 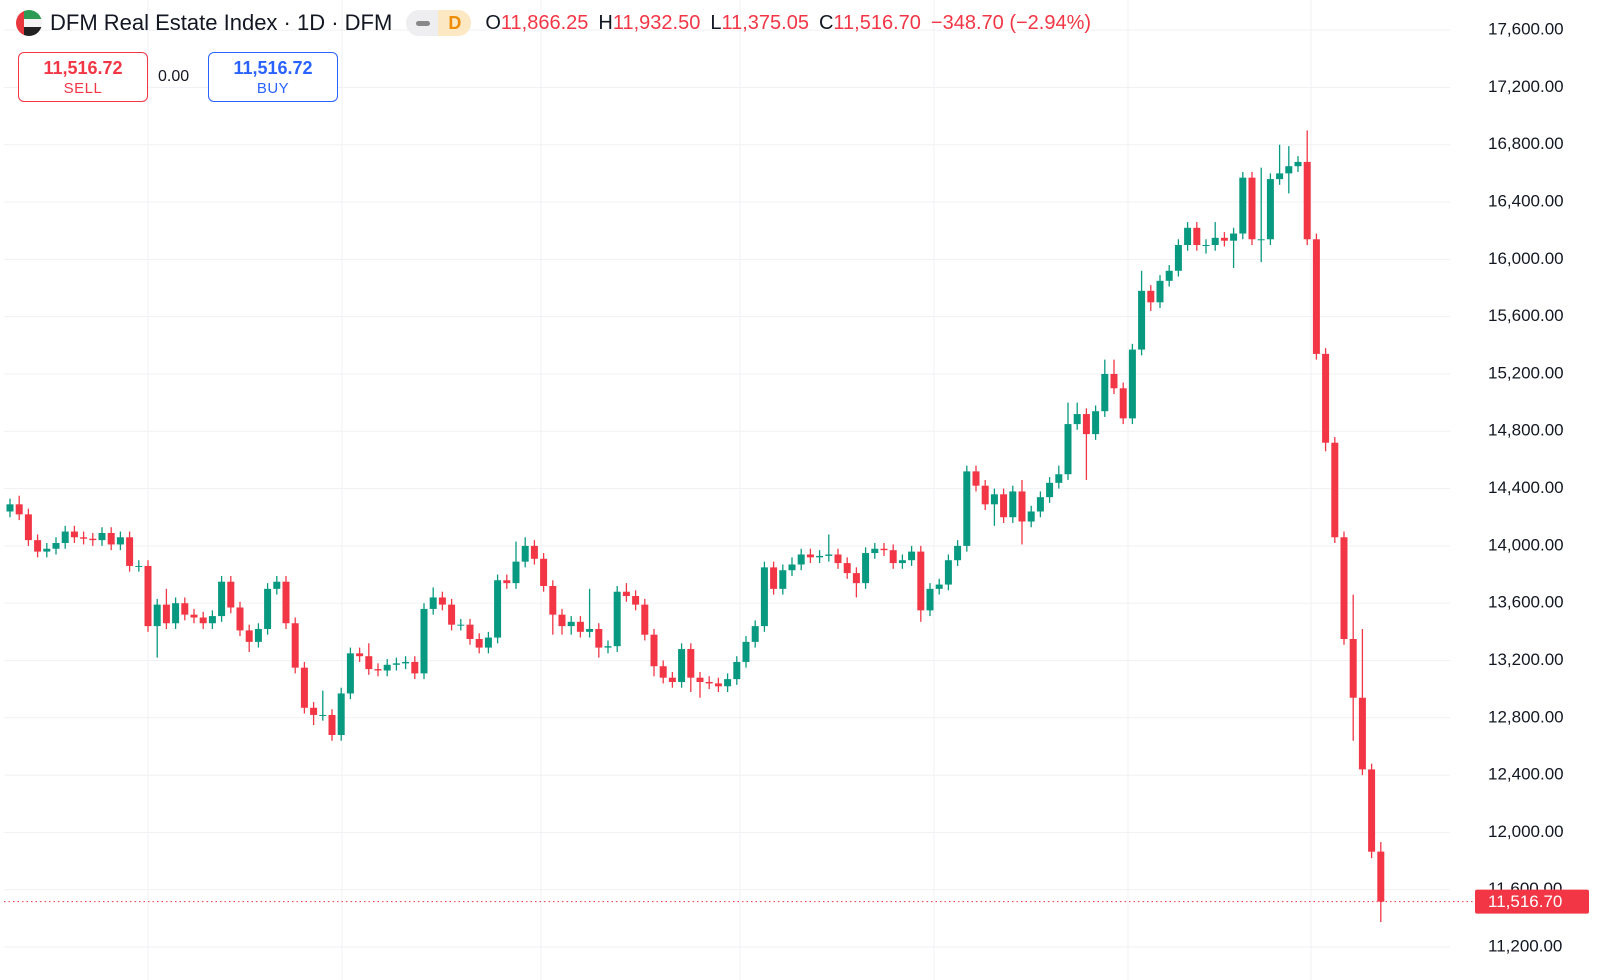 I want to click on pill-dash, so click(x=423, y=23).